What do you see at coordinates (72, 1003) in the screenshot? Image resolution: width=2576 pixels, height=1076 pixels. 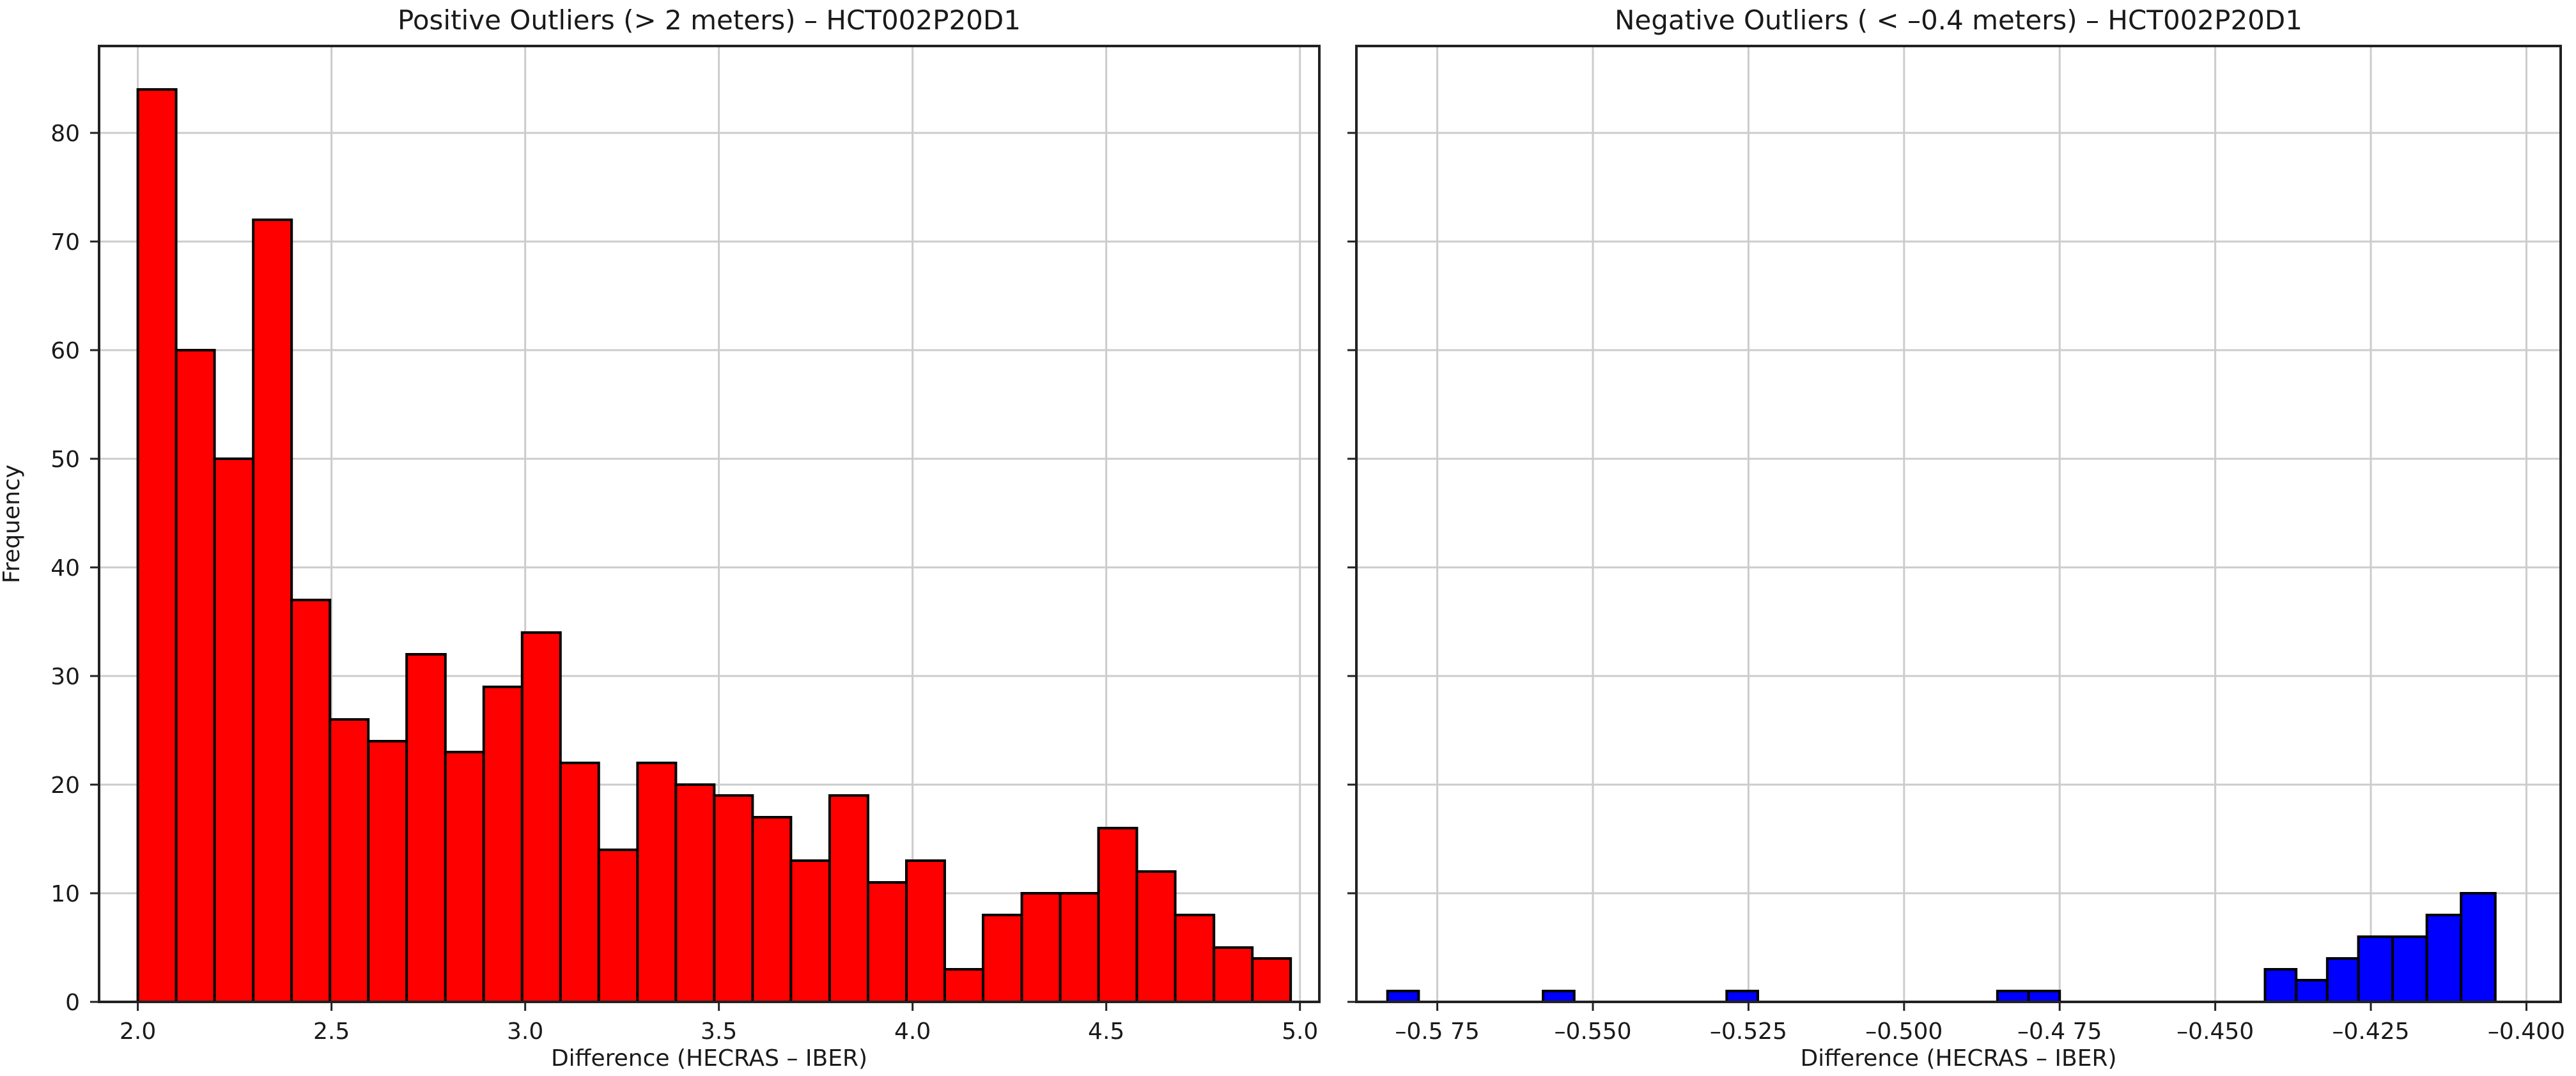 I see `positive-y-tick-label: 0` at bounding box center [72, 1003].